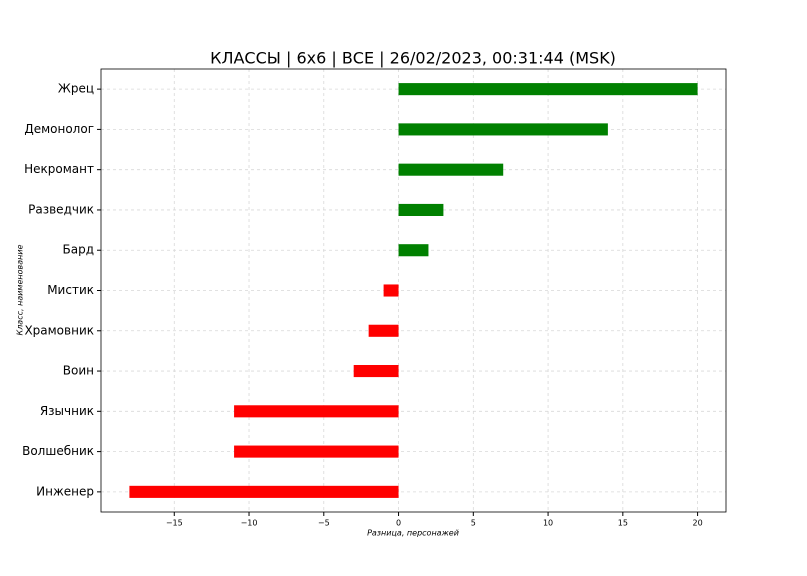 The image size is (807, 576). I want to click on y-tick-label: Воин, so click(78, 371).